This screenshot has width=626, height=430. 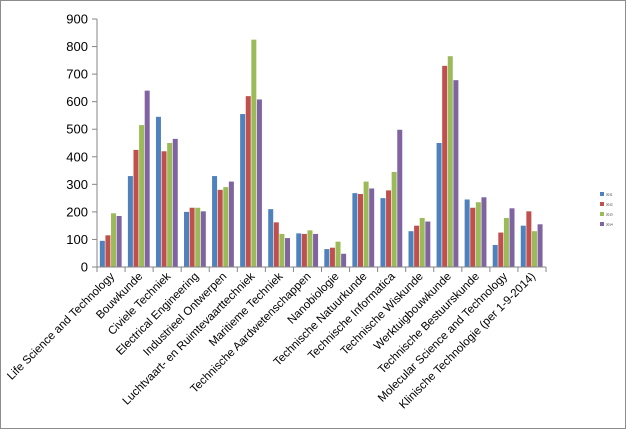 What do you see at coordinates (77, 74) in the screenshot?
I see `y-tick-label: 700` at bounding box center [77, 74].